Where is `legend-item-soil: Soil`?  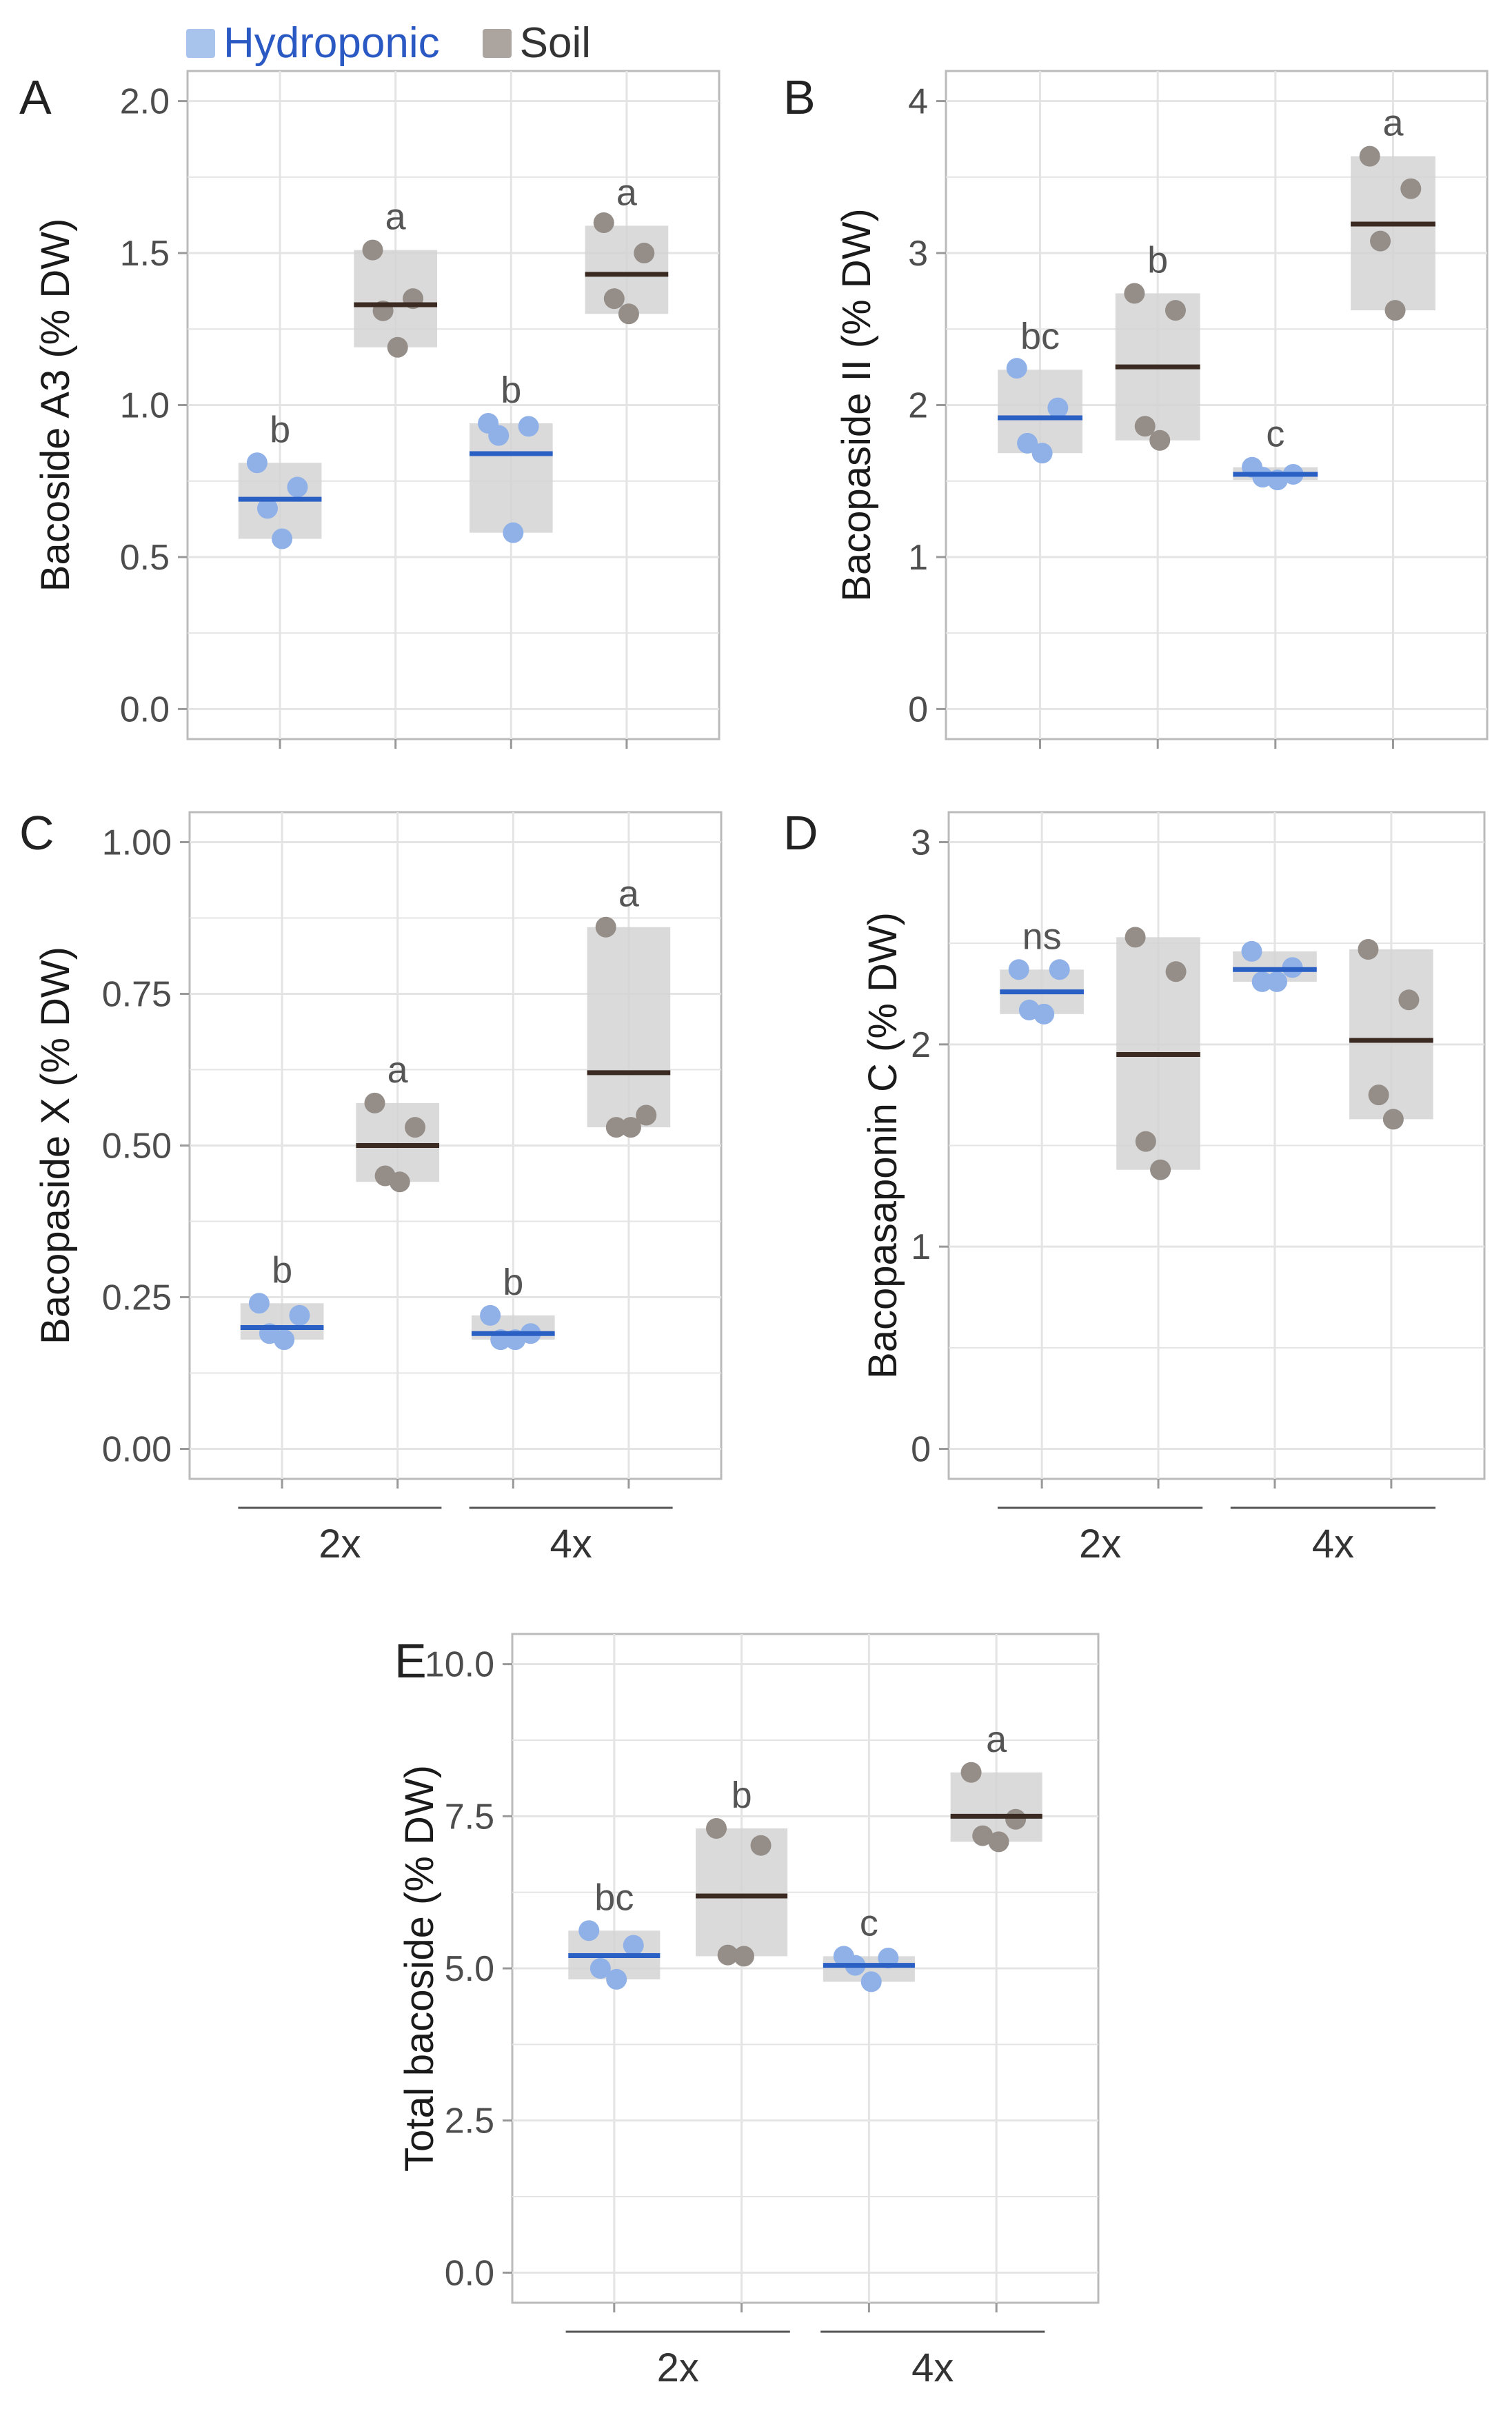 legend-item-soil: Soil is located at coordinates (536, 43).